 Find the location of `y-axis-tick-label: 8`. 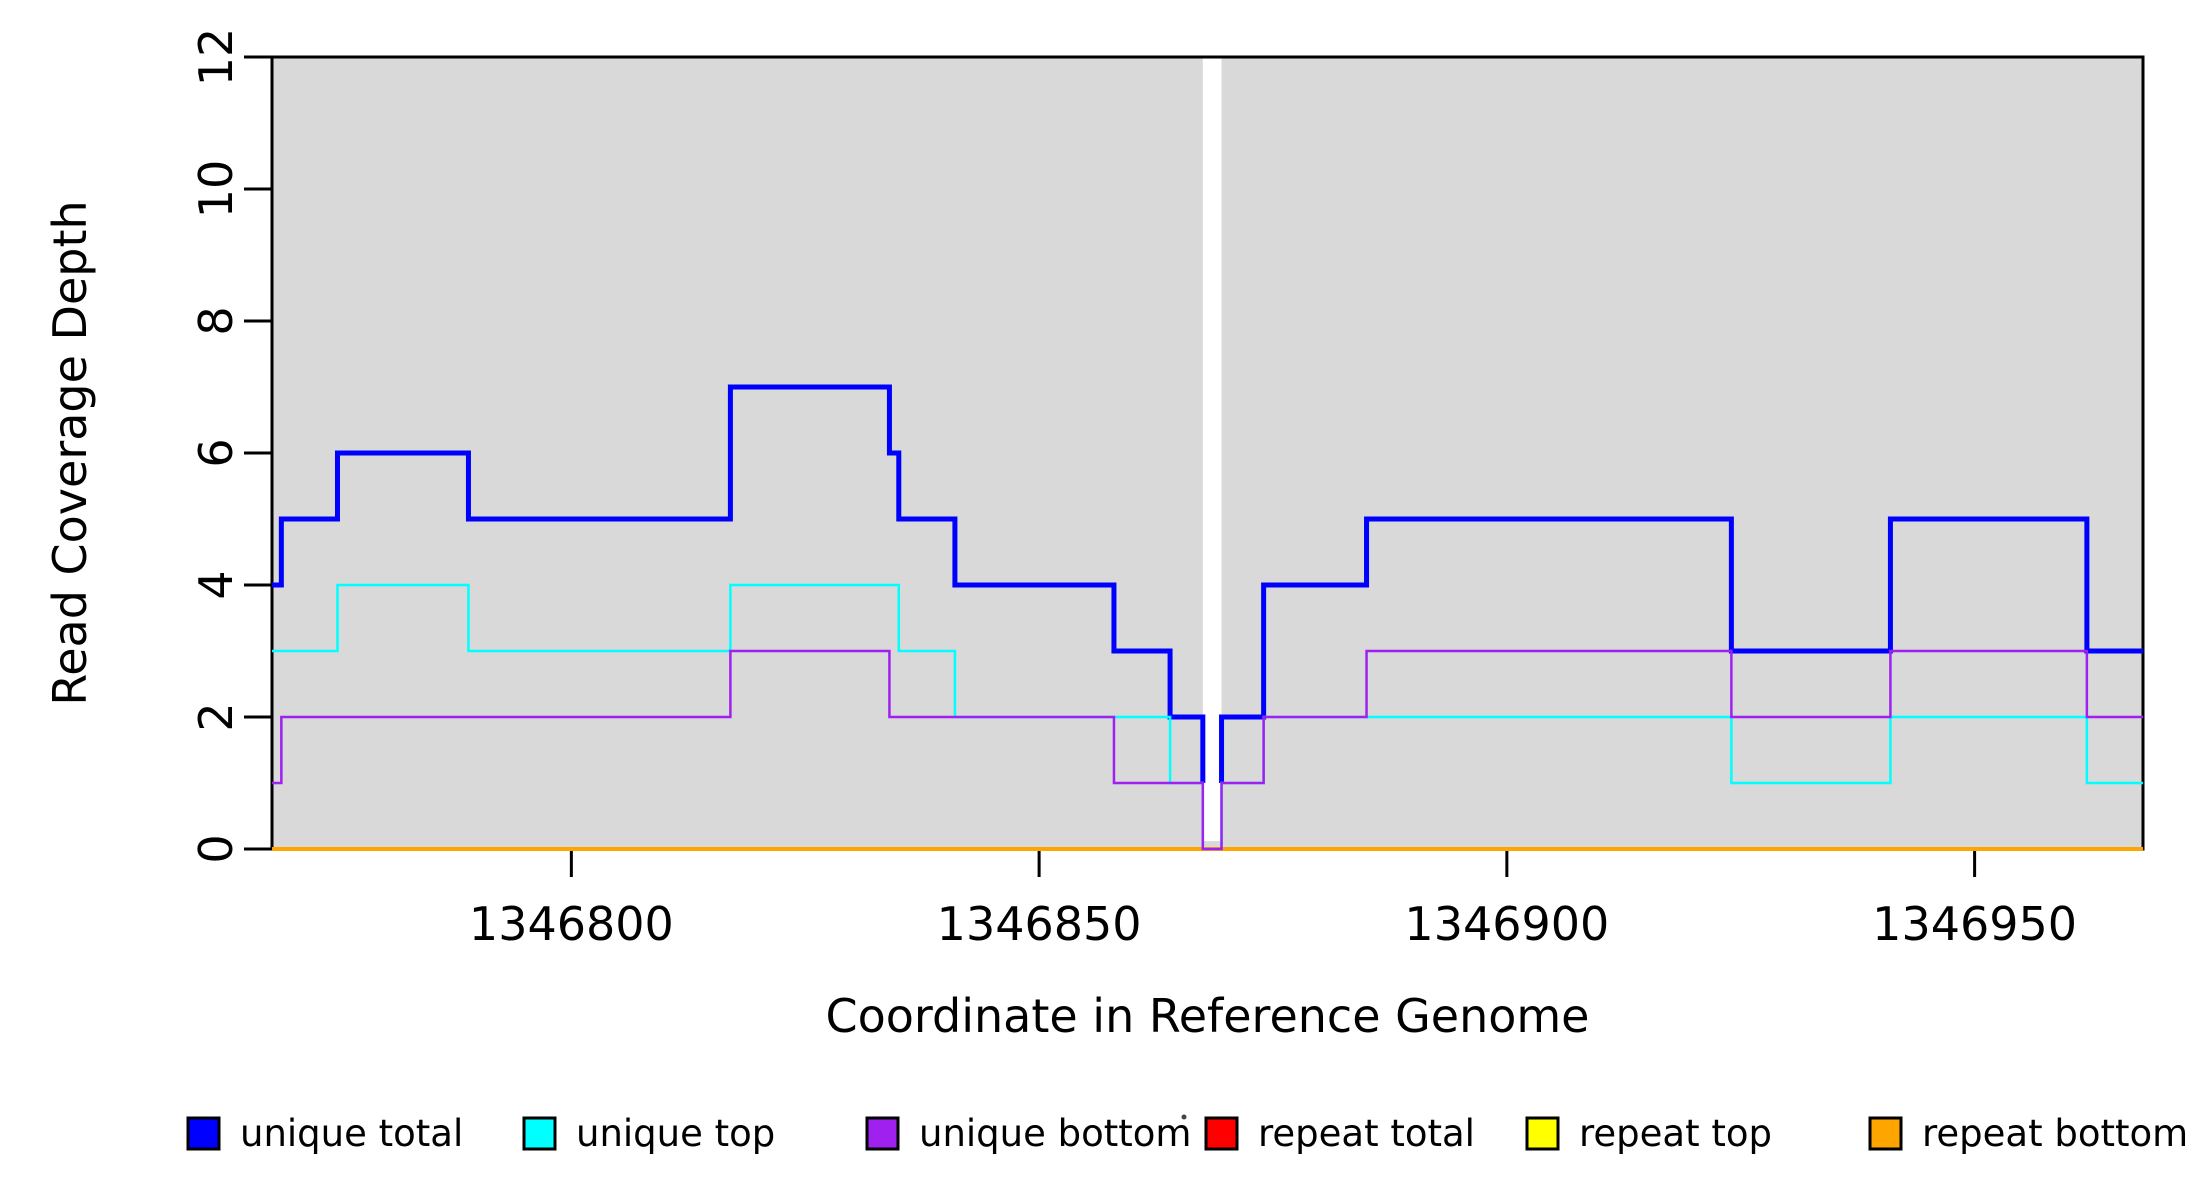

y-axis-tick-label: 8 is located at coordinates (216, 320).